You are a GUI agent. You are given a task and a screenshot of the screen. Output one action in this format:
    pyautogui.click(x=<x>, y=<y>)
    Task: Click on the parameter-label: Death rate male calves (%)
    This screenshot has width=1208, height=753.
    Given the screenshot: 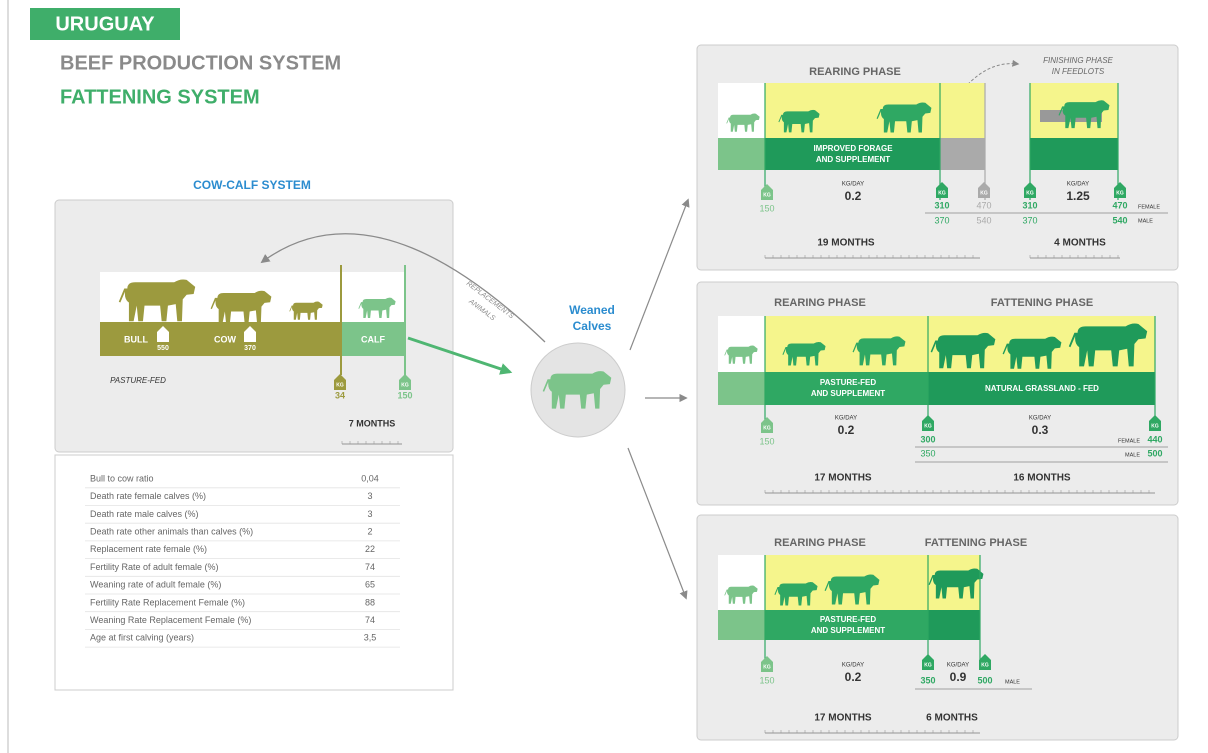 What is the action you would take?
    pyautogui.click(x=144, y=514)
    